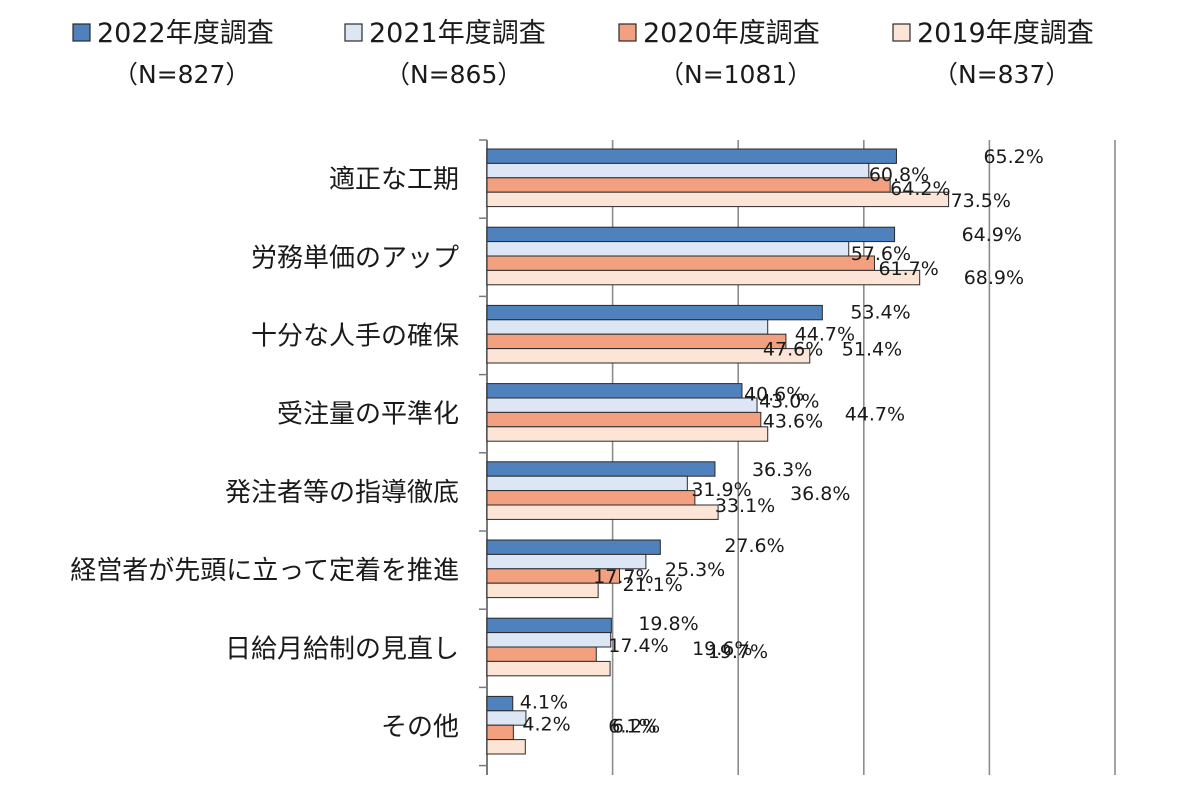 Image resolution: width=1200 pixels, height=798 pixels. What do you see at coordinates (789, 402) in the screenshot?
I see `data-label: 43.0%` at bounding box center [789, 402].